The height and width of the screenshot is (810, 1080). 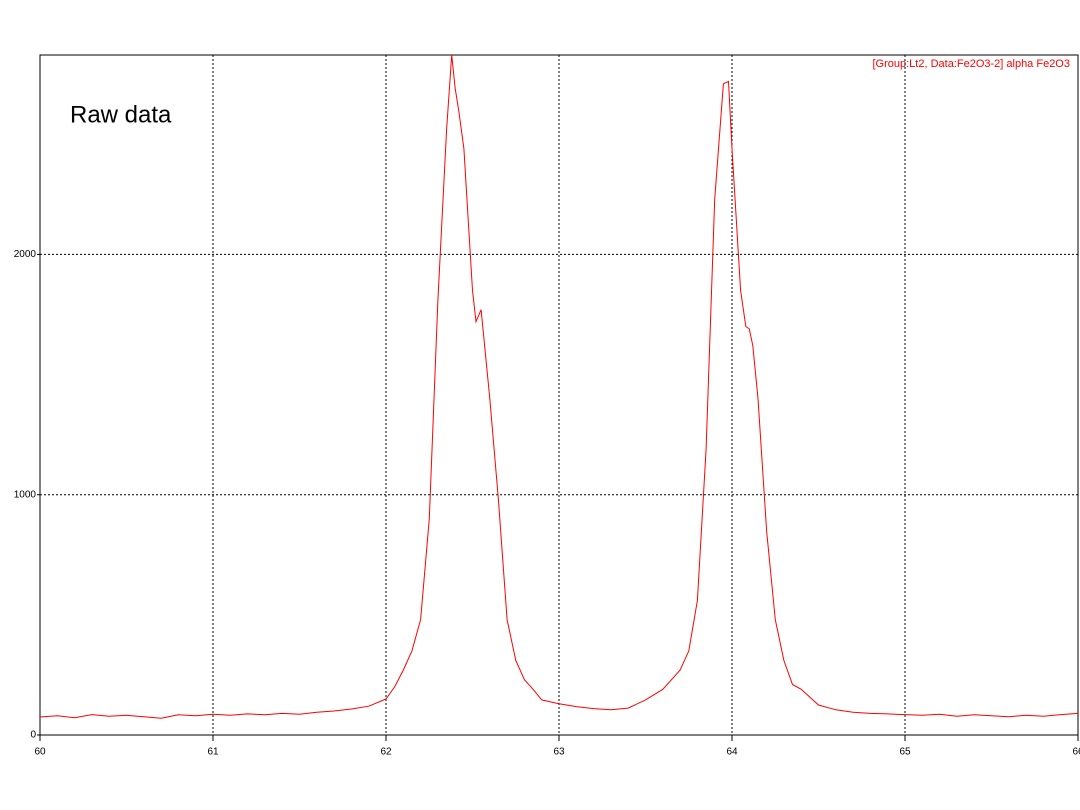 What do you see at coordinates (121, 114) in the screenshot?
I see `annotation: Raw data` at bounding box center [121, 114].